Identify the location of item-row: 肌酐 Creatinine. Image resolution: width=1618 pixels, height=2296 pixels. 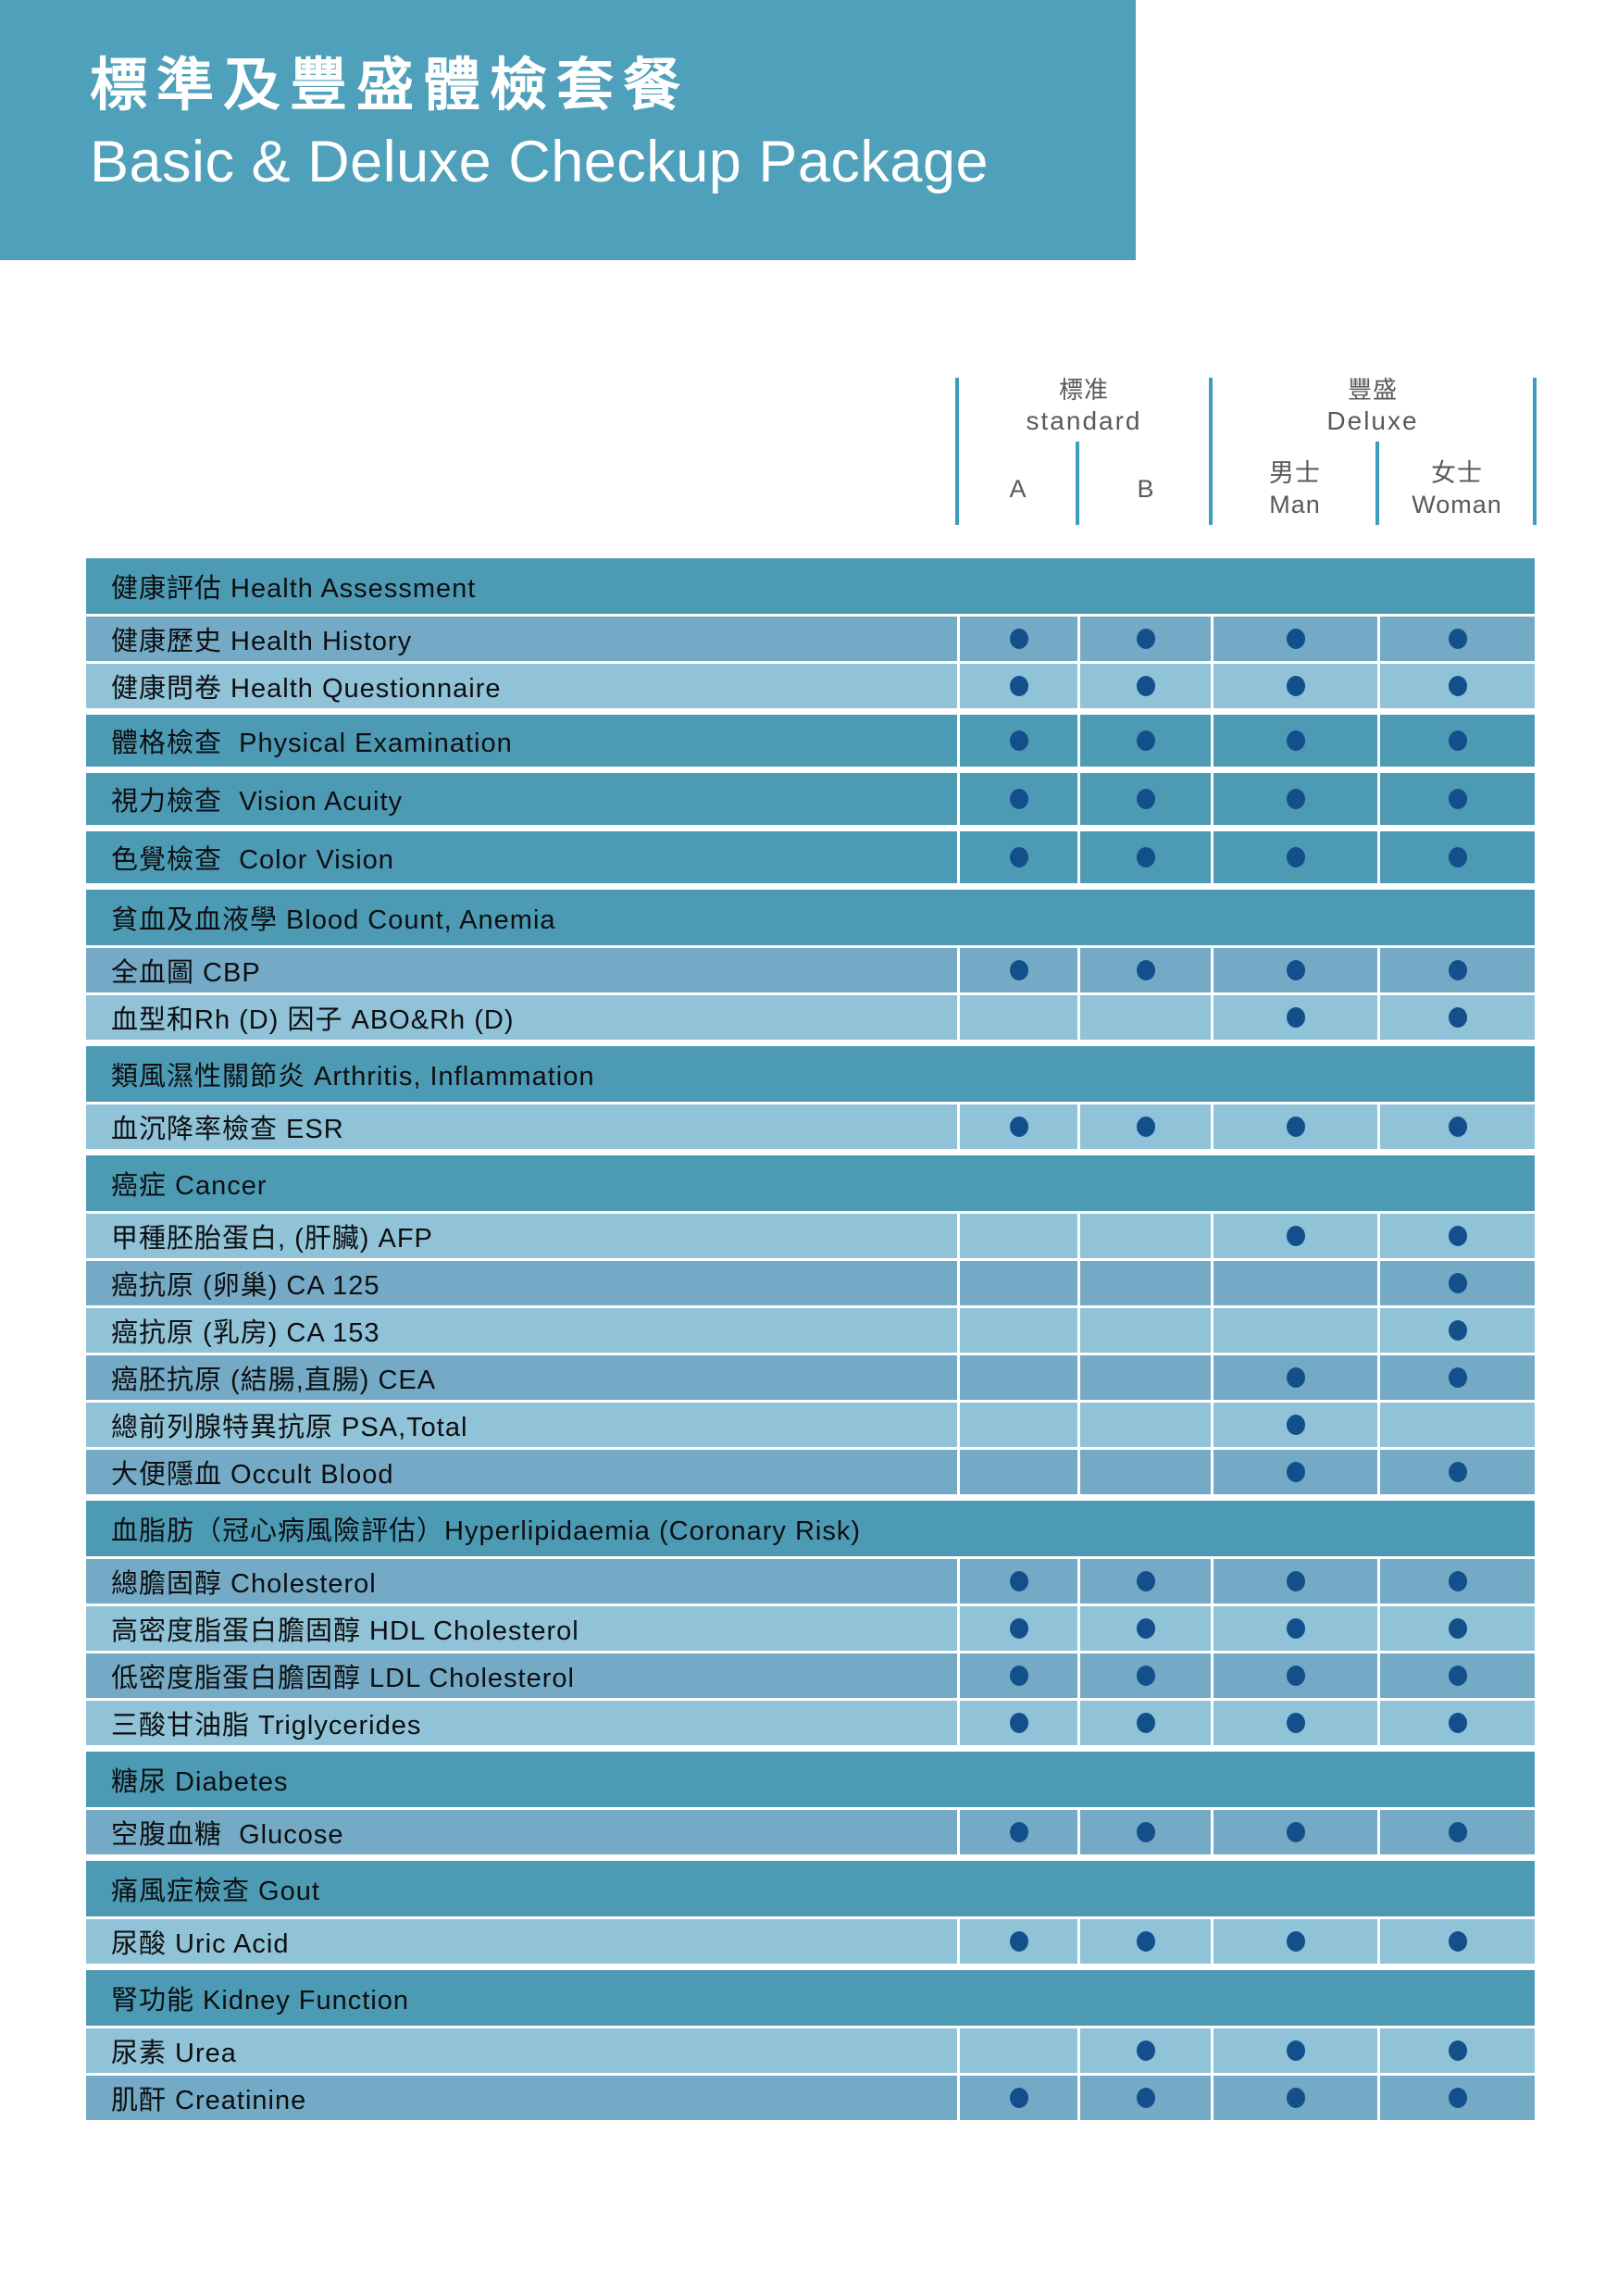
(810, 2098).